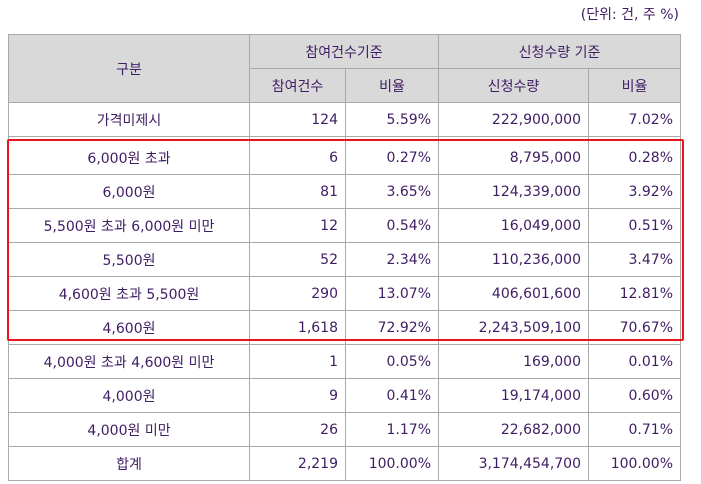 The image size is (701, 484). I want to click on row-quantity-ratio: 0.60%, so click(634, 395).